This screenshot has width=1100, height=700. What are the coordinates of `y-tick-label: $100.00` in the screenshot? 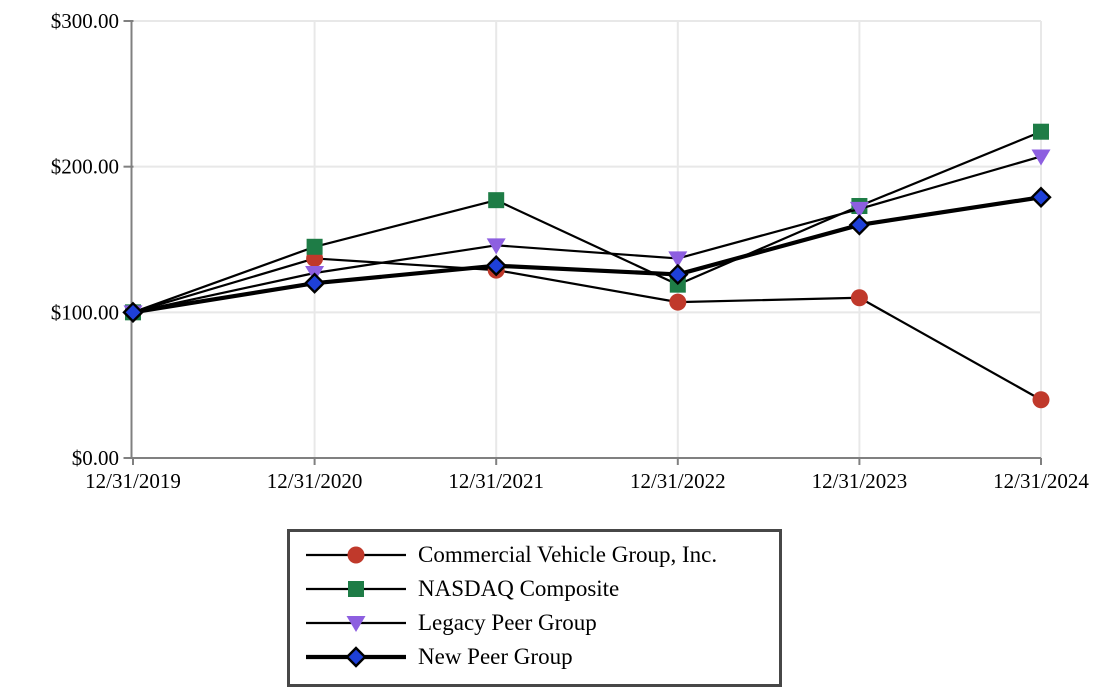 It's located at (85, 312).